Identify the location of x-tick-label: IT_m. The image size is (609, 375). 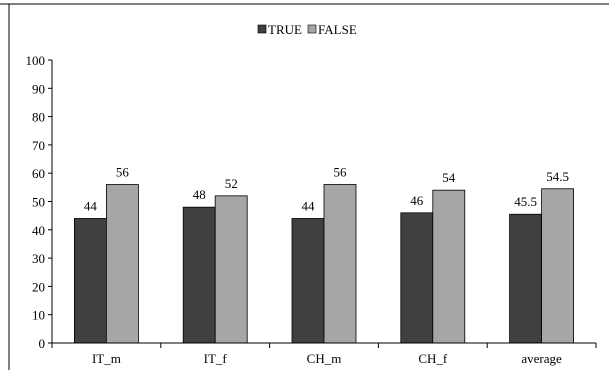
(106, 358).